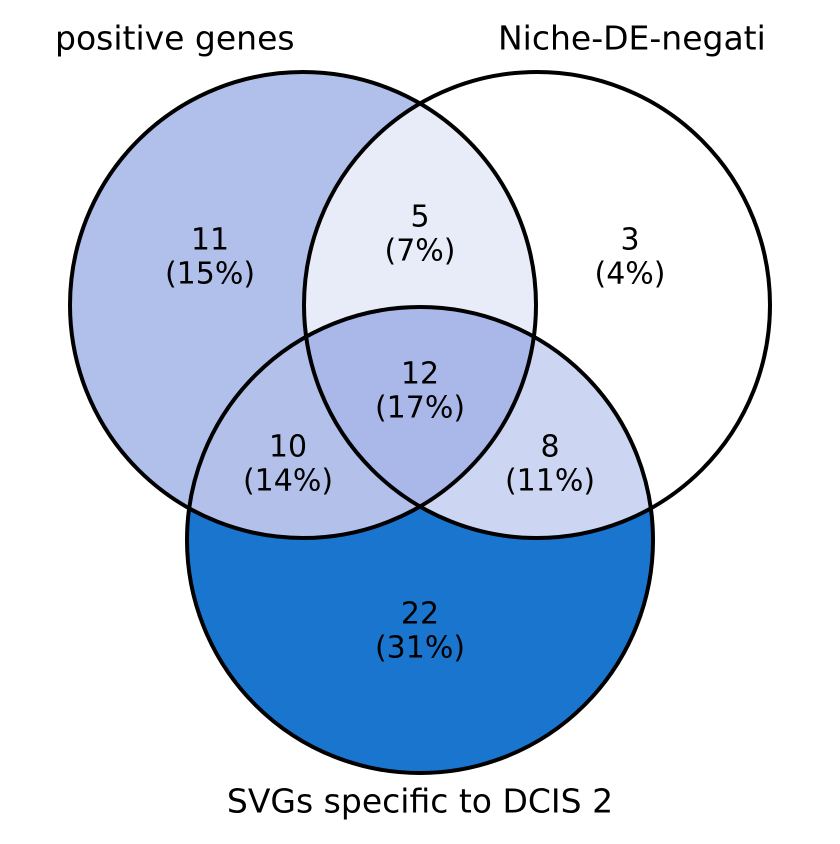 The height and width of the screenshot is (844, 840). What do you see at coordinates (288, 481) in the screenshot?
I see `region-percent: (14%)` at bounding box center [288, 481].